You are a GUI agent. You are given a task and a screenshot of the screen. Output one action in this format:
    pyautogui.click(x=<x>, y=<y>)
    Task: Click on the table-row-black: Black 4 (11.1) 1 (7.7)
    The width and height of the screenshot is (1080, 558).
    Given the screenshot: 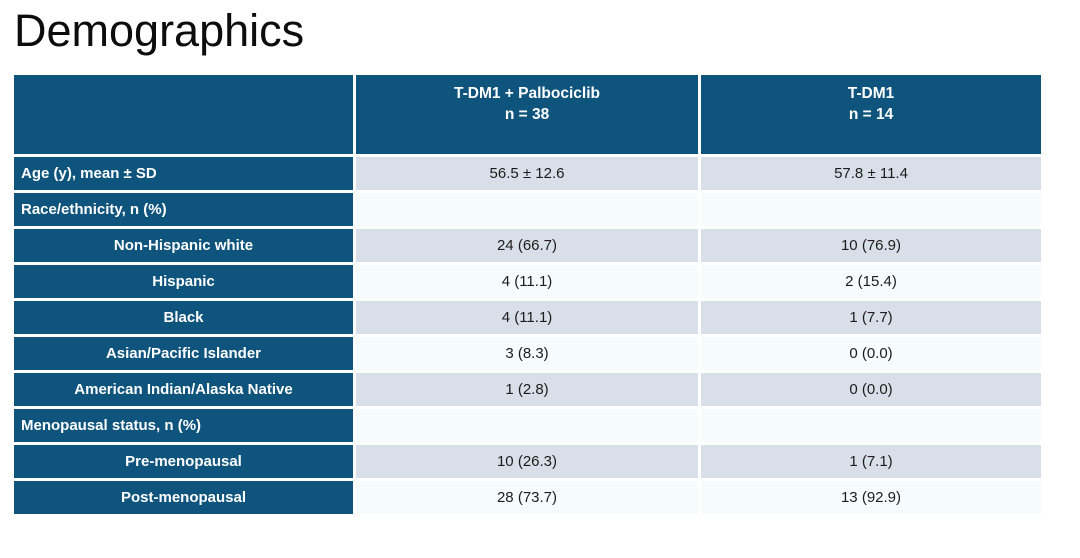 What is the action you would take?
    pyautogui.click(x=527, y=317)
    